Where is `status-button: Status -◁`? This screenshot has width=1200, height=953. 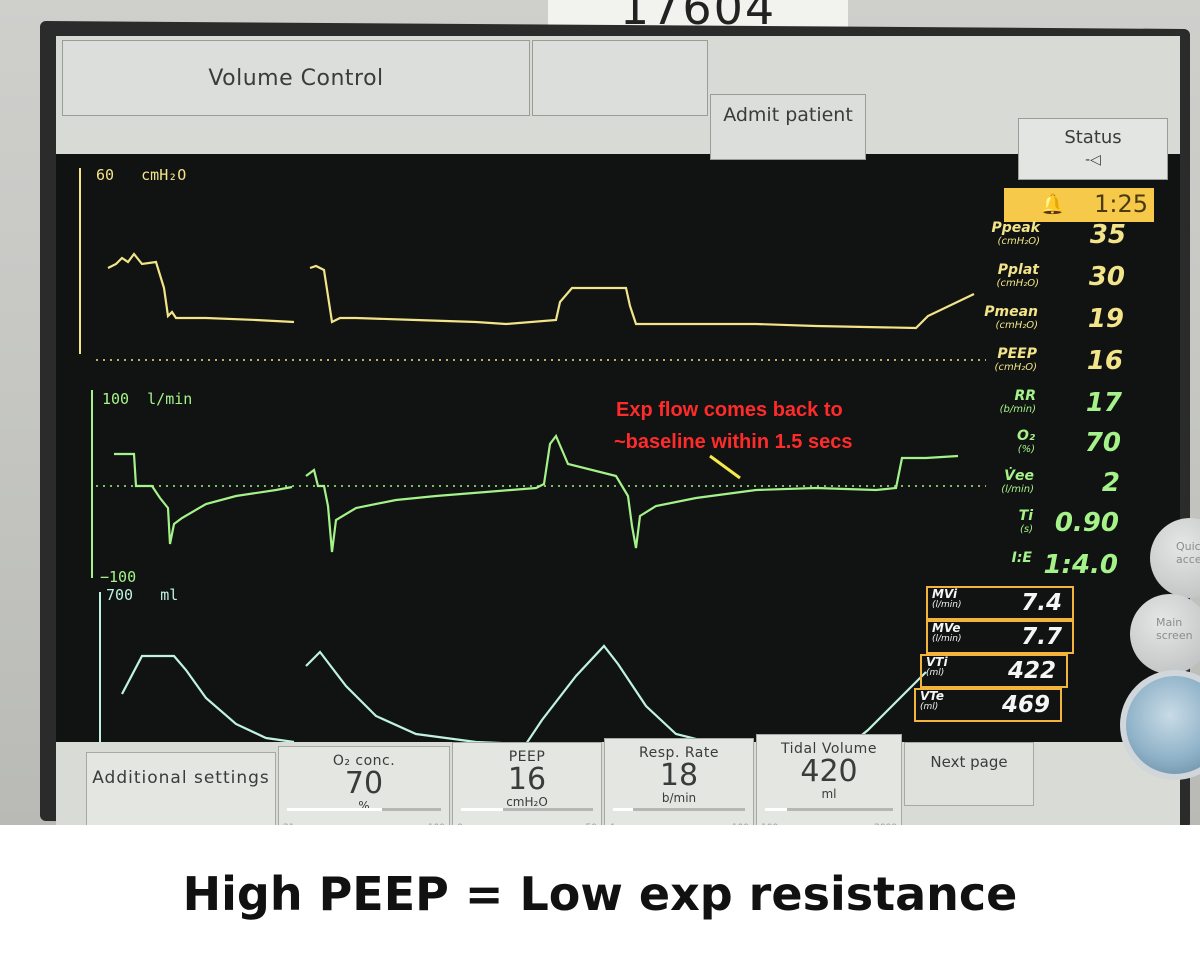
status-button: Status -◁ is located at coordinates (1093, 149).